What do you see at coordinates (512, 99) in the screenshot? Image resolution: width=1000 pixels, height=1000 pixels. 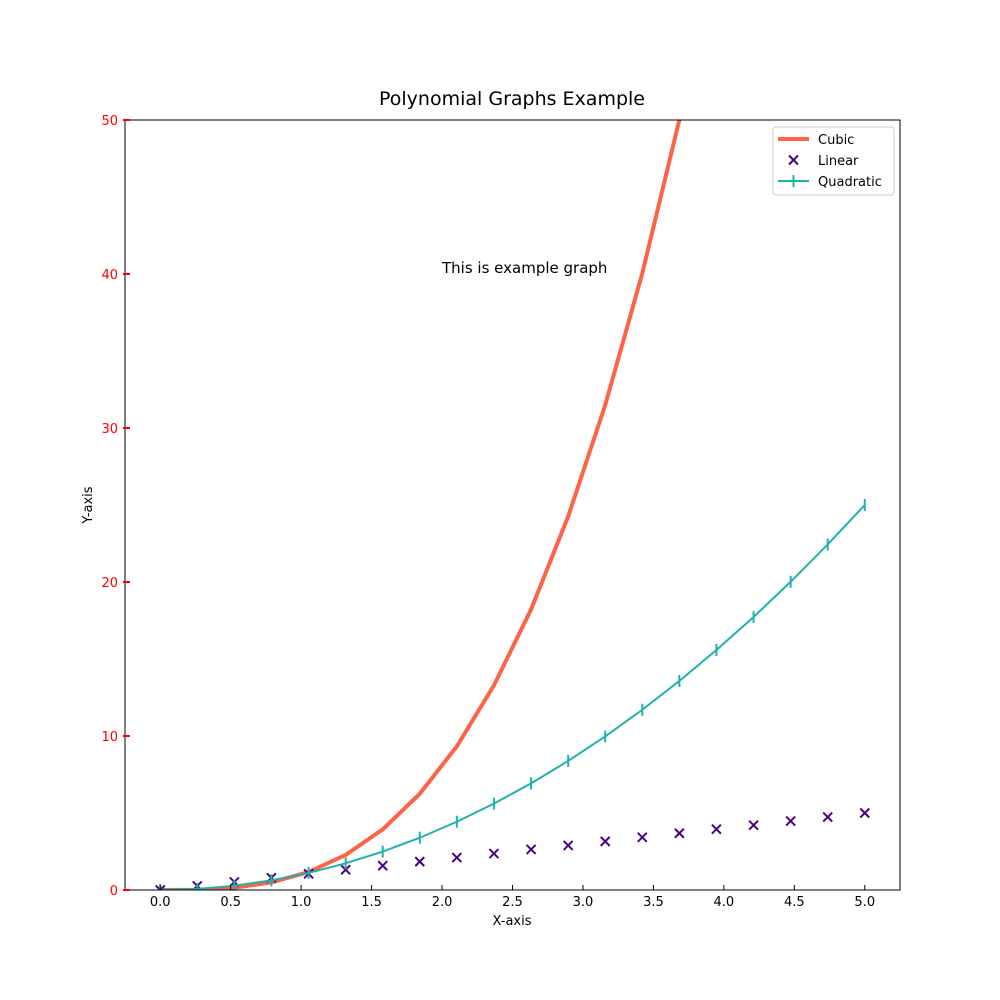 I see `chart-title: Polynomial Graphs Example` at bounding box center [512, 99].